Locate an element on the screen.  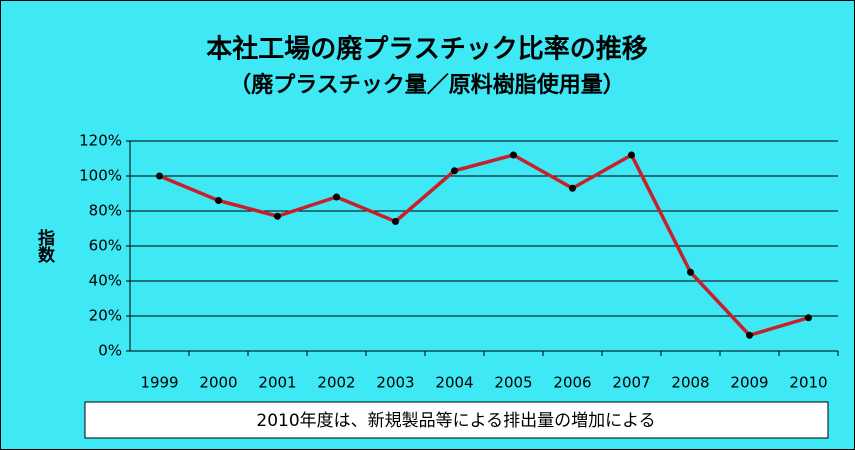
x-tick-label: 2004 is located at coordinates (454, 383).